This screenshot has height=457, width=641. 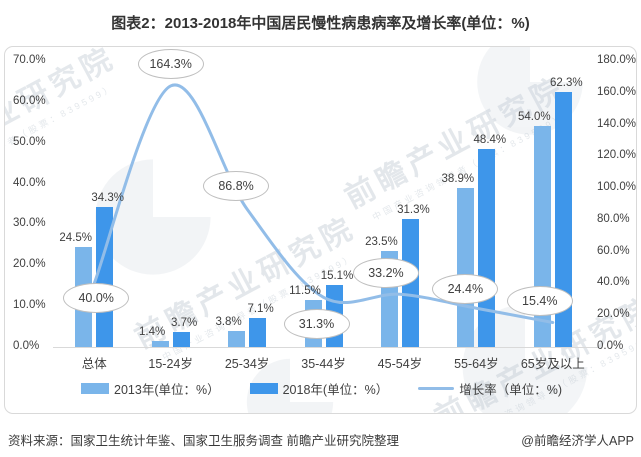 What do you see at coordinates (247, 364) in the screenshot?
I see `category-label: 25-34岁` at bounding box center [247, 364].